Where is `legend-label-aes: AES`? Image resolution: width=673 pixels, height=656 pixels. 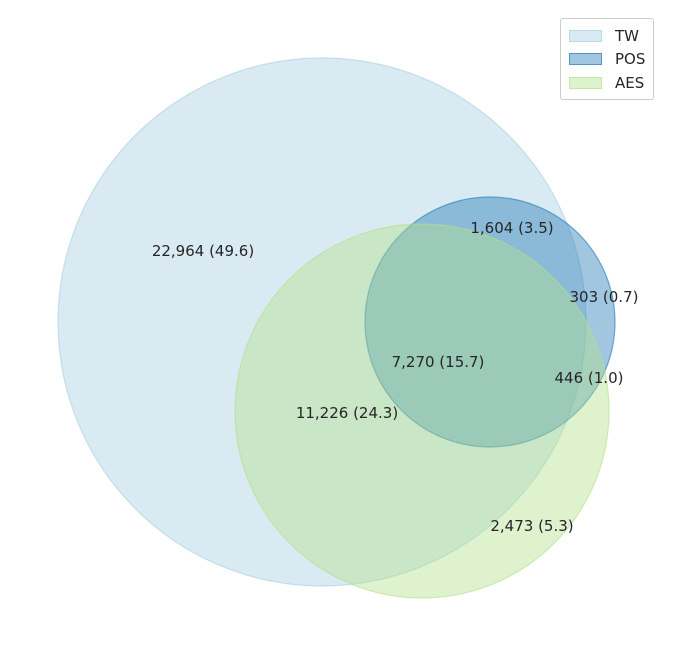 legend-label-aes: AES is located at coordinates (630, 82).